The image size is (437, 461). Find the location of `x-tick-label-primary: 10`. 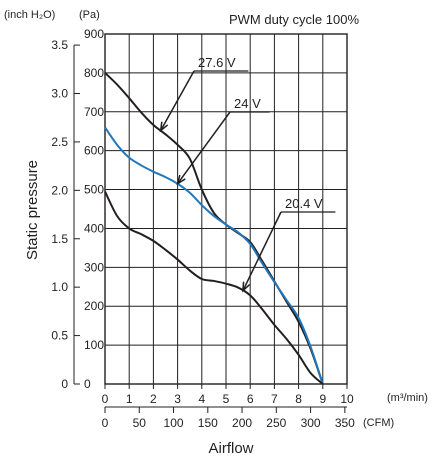

x-tick-label-primary: 10 is located at coordinates (347, 399).